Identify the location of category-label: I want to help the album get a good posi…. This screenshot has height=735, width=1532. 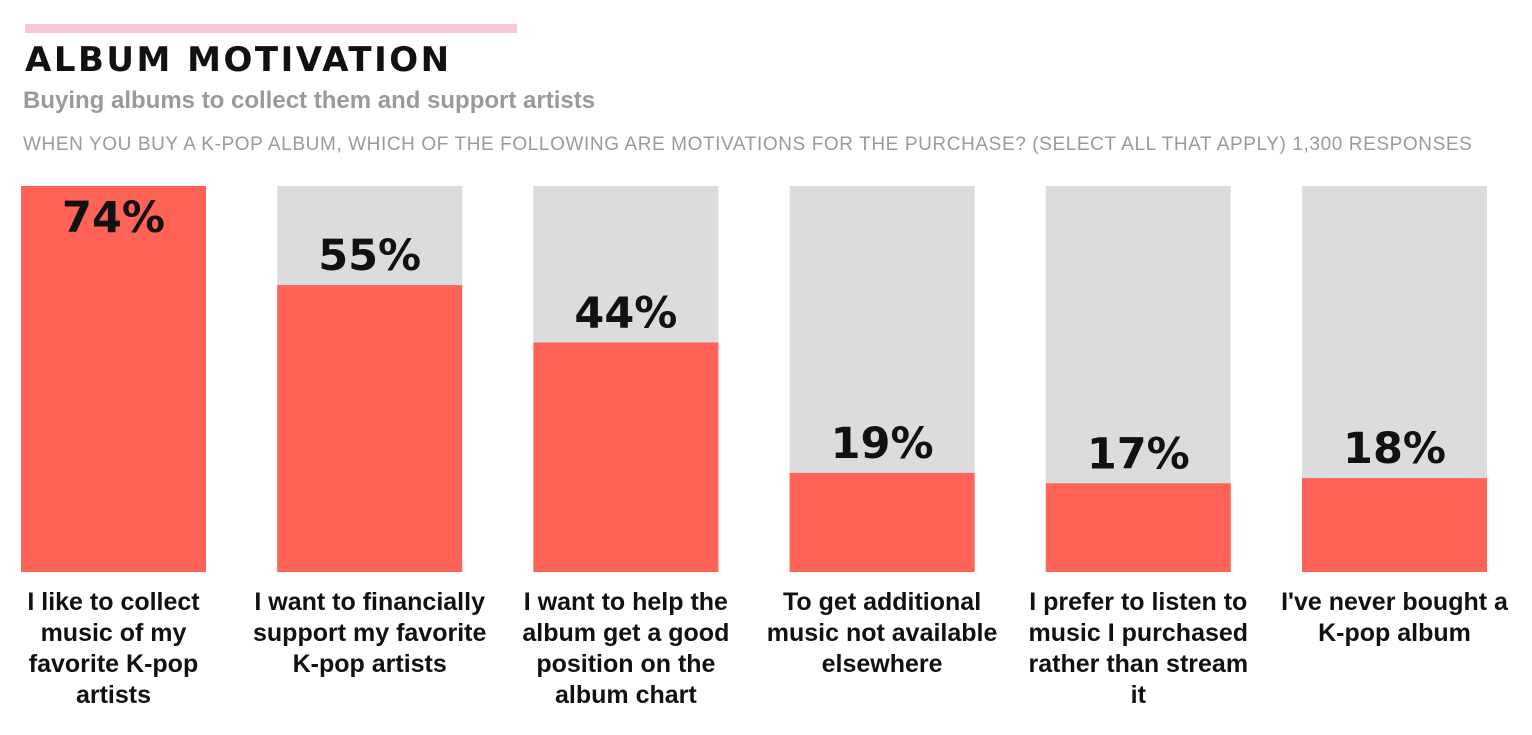
(626, 648).